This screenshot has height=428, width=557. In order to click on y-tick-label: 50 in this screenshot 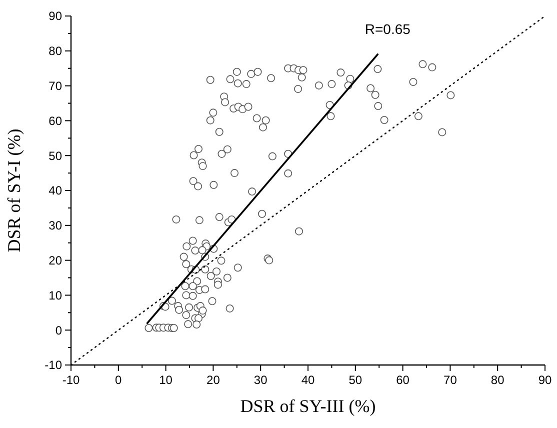, I will do `click(55, 155)`.